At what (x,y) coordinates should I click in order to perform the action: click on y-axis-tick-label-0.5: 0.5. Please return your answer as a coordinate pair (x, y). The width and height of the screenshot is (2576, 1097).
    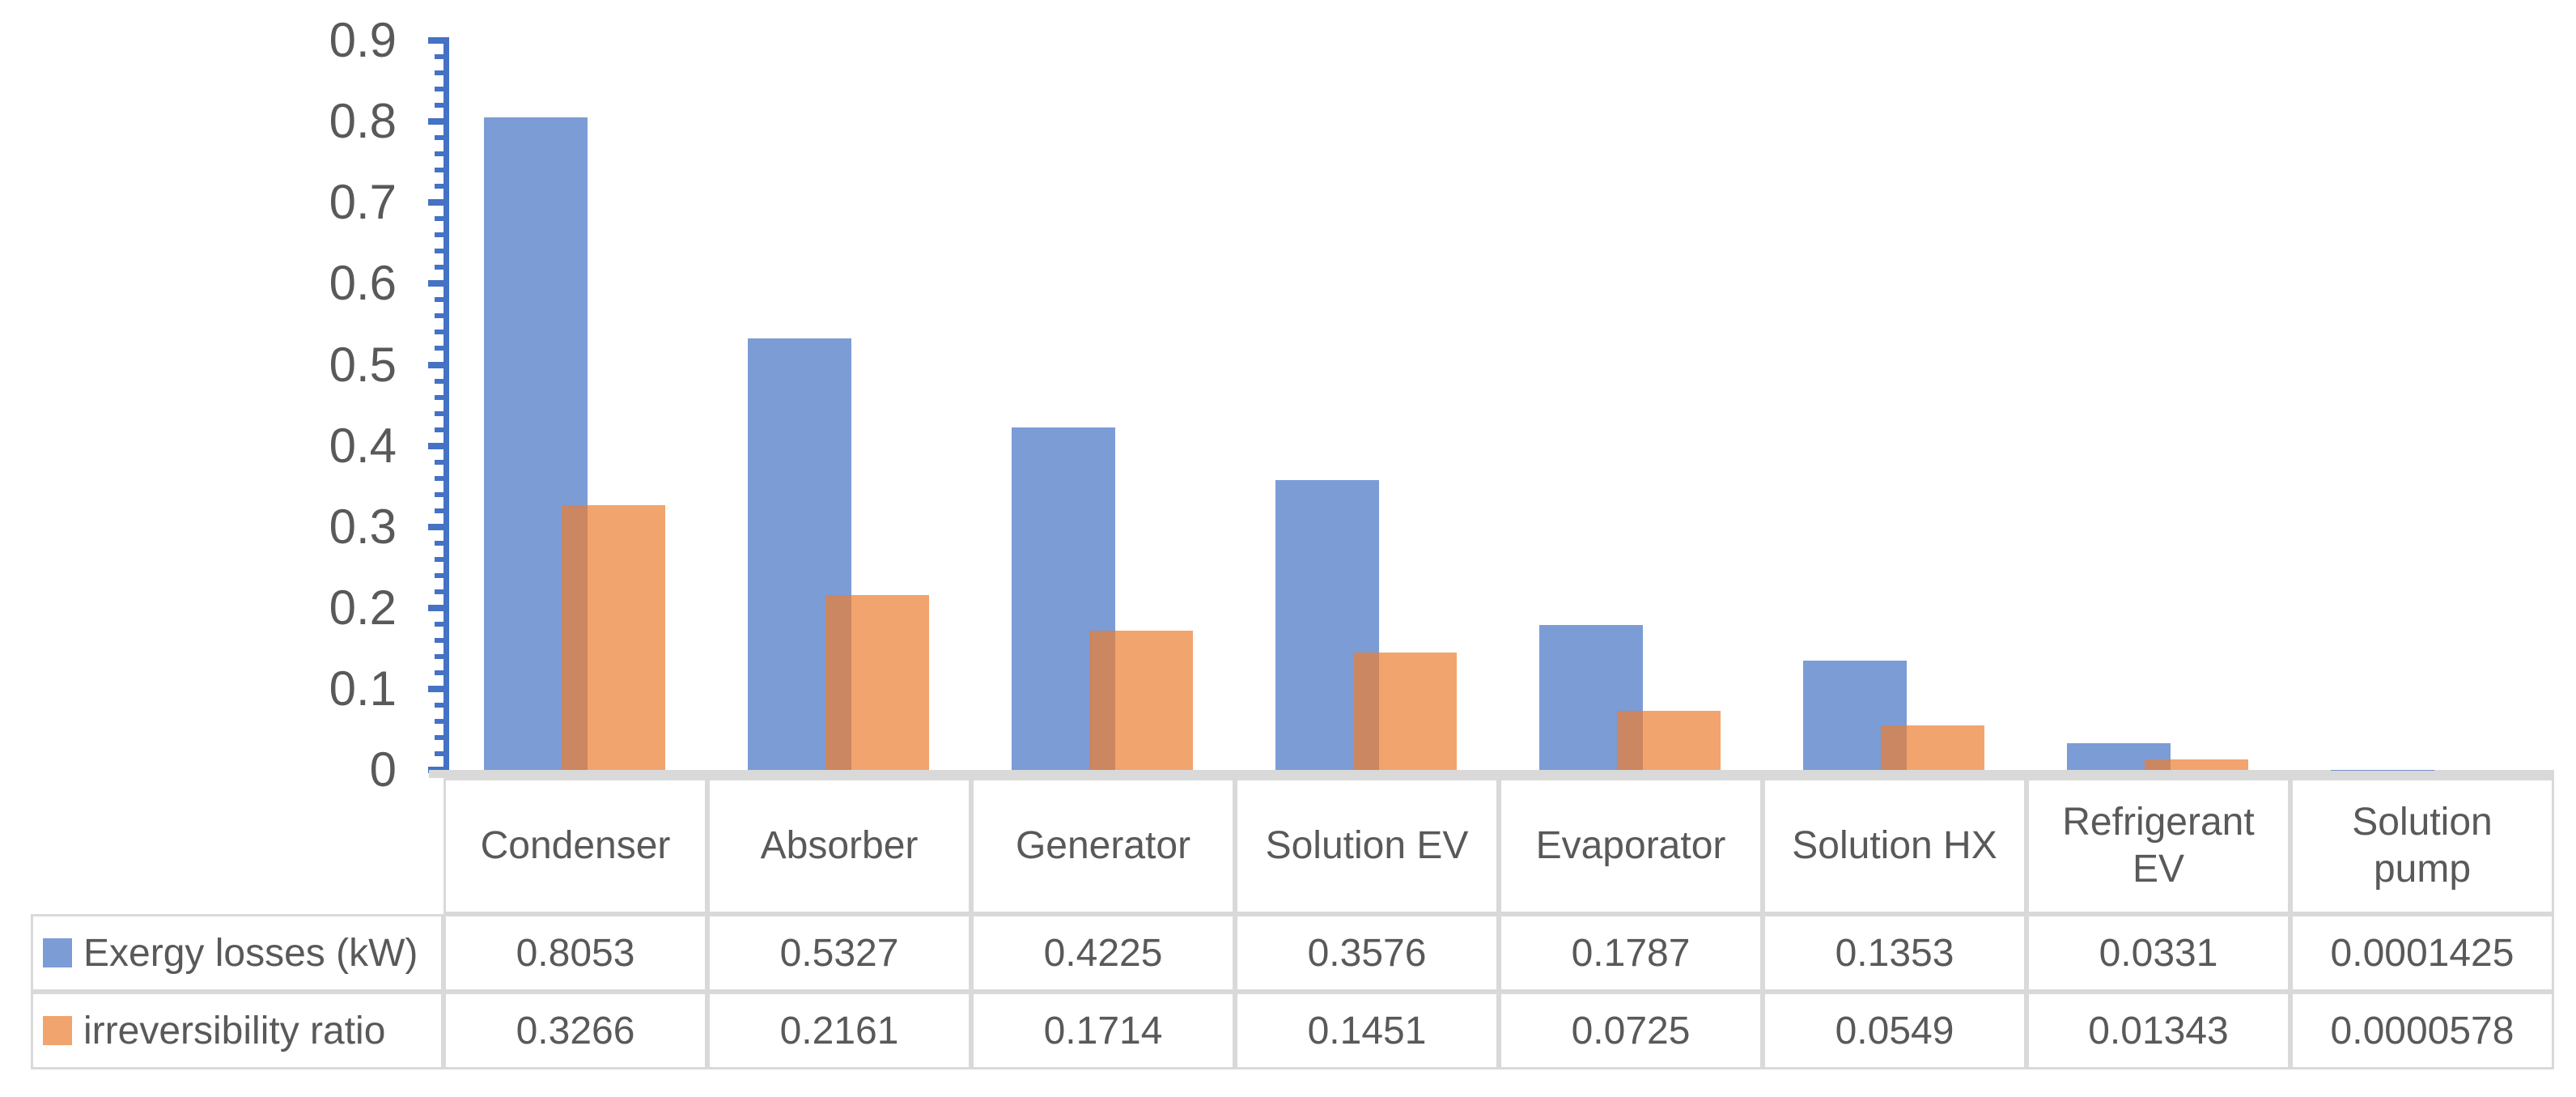
    Looking at the image, I should click on (363, 365).